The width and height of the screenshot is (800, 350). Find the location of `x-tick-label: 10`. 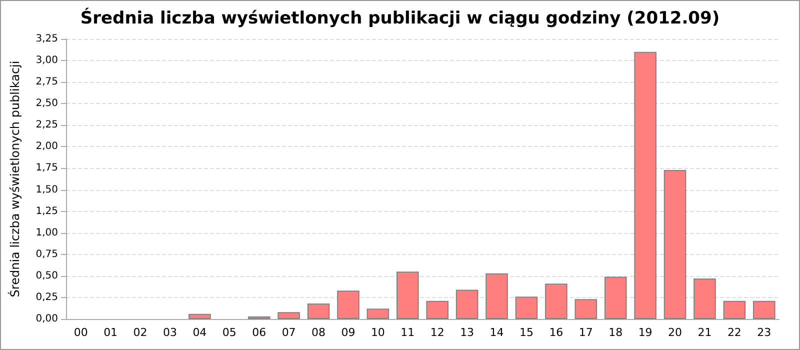

x-tick-label: 10 is located at coordinates (377, 332).